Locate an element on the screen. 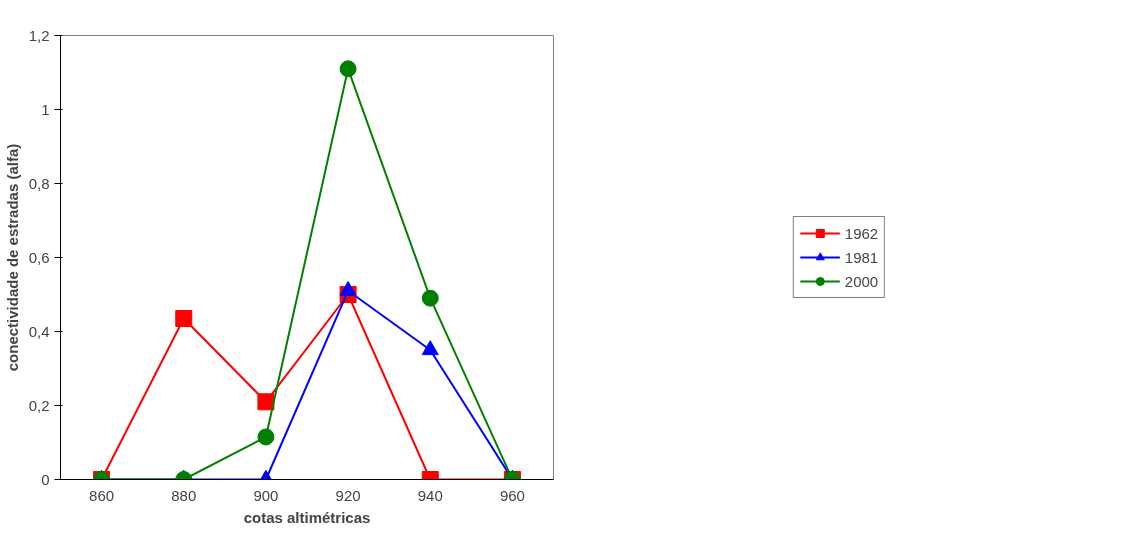 This screenshot has width=1132, height=533. legend-label: 1981 is located at coordinates (861, 257).